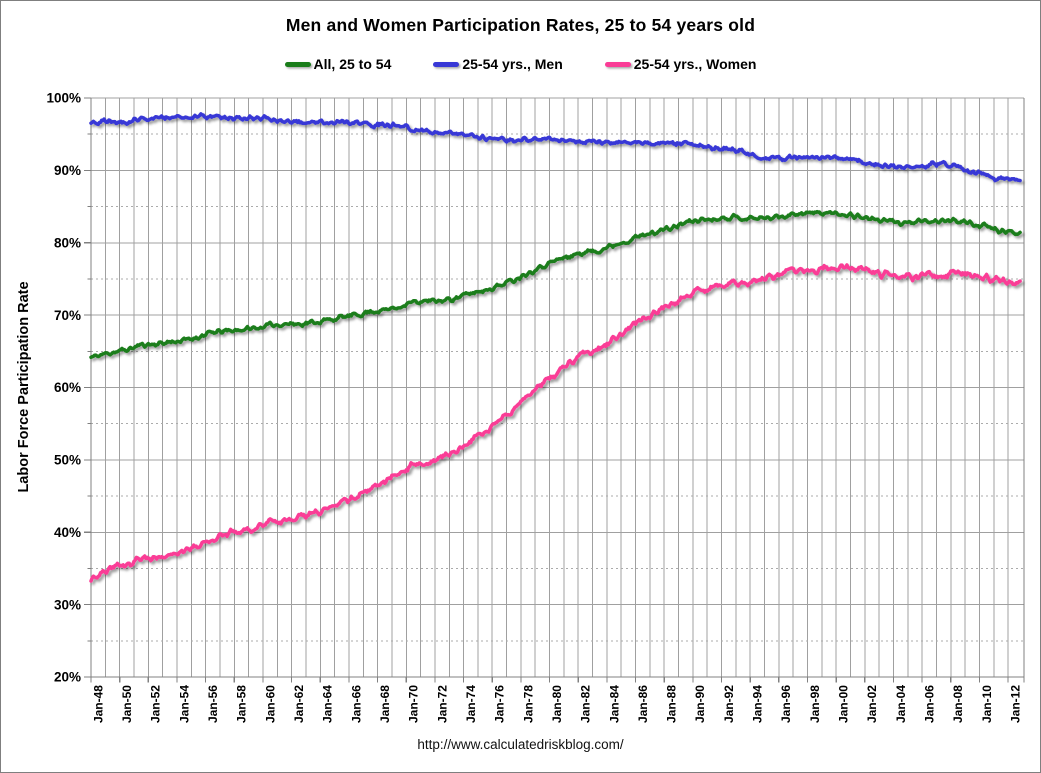 The image size is (1041, 773). Describe the element at coordinates (471, 704) in the screenshot. I see `x-tick-label: Jan-74` at that location.